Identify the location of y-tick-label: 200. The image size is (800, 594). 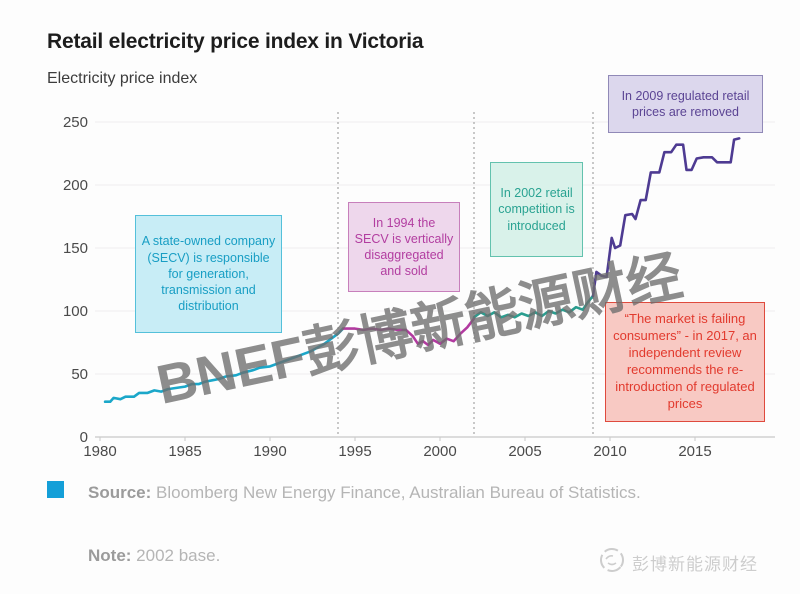
(75, 185).